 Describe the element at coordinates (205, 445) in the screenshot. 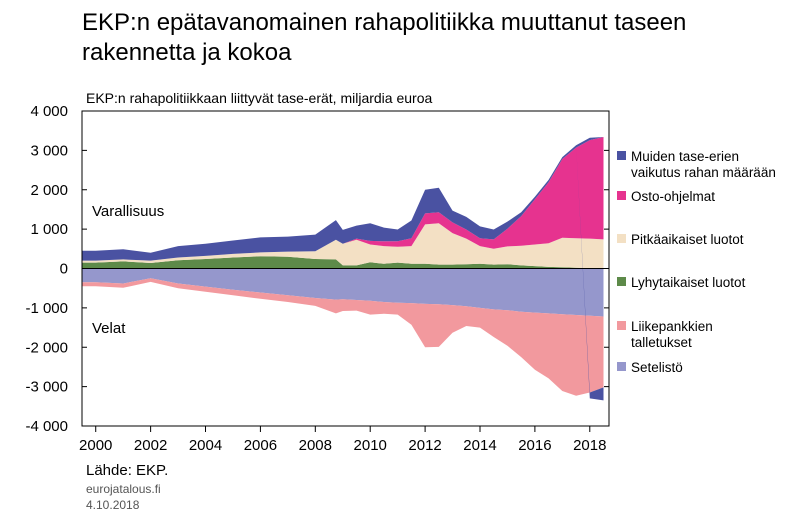

I see `x-tick-label: 2004` at that location.